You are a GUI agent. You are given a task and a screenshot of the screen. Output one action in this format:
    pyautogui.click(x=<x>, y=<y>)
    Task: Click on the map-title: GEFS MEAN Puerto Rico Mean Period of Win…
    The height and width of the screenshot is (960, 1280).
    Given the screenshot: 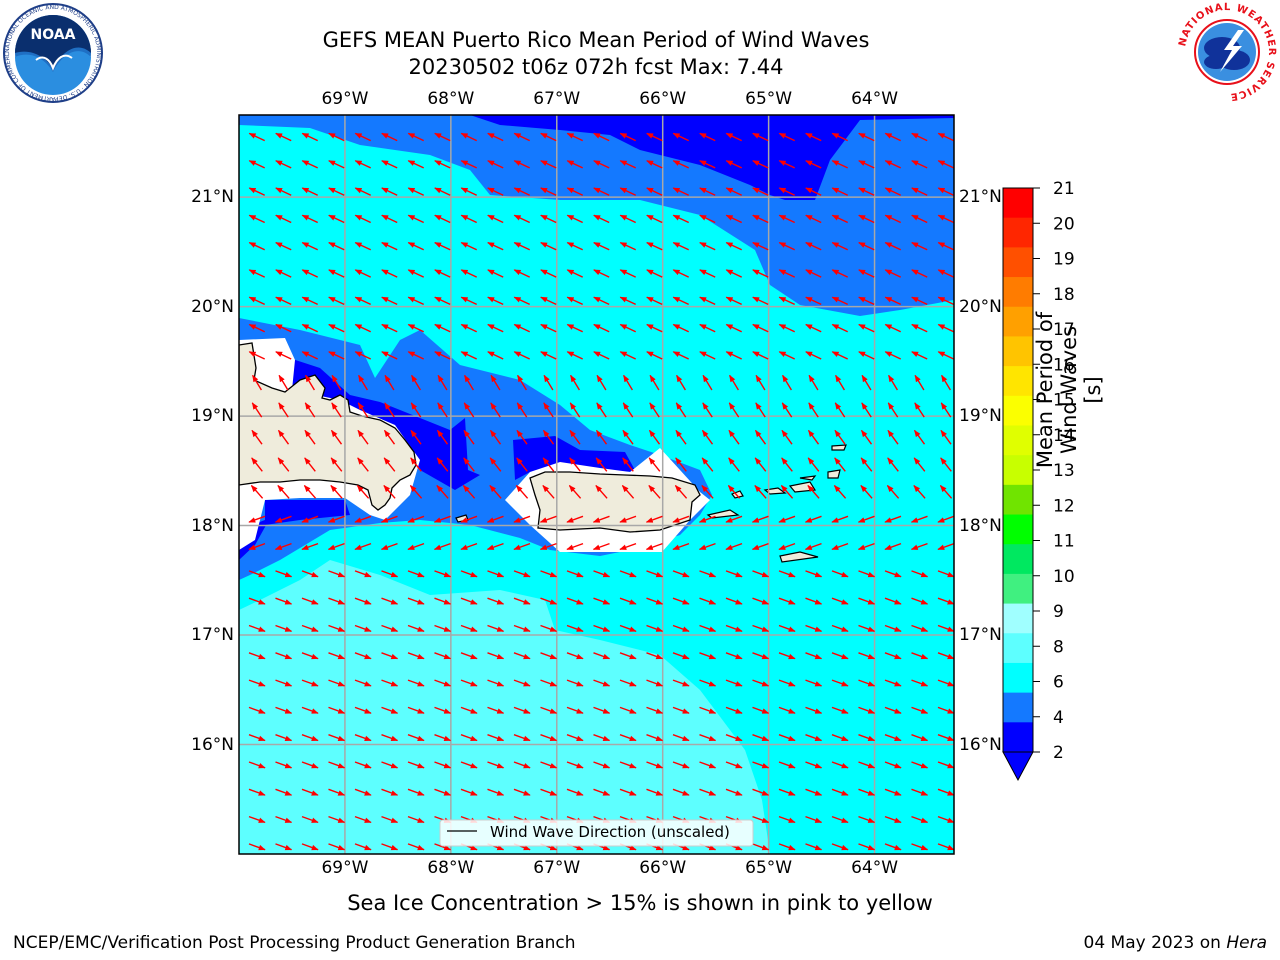 What is the action you would take?
    pyautogui.click(x=596, y=40)
    